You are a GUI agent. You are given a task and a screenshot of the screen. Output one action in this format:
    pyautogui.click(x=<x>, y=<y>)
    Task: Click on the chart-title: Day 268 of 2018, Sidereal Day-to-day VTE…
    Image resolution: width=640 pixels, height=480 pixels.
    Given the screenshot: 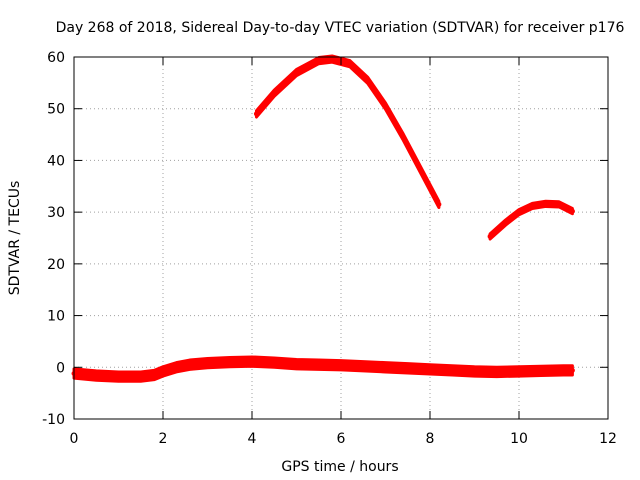 What is the action you would take?
    pyautogui.click(x=340, y=28)
    